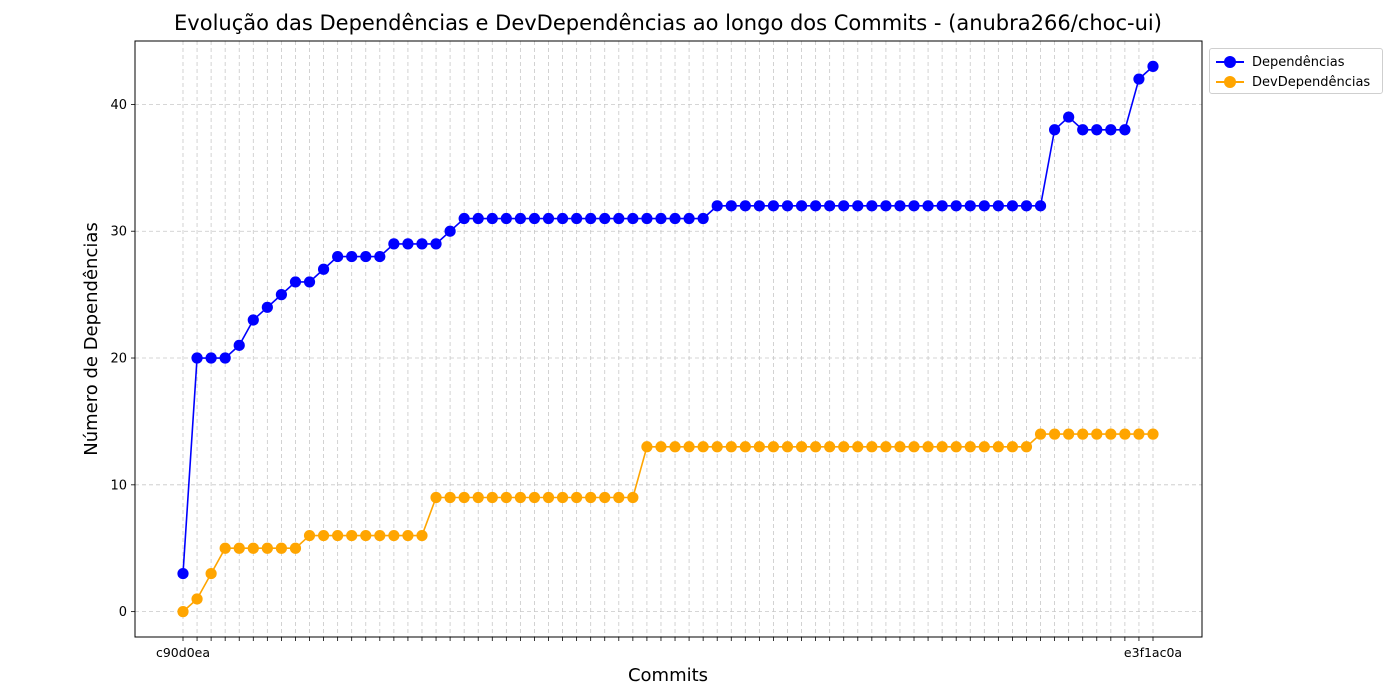 This screenshot has width=1400, height=700. What do you see at coordinates (123, 612) in the screenshot?
I see `y-tick-label: 0` at bounding box center [123, 612].